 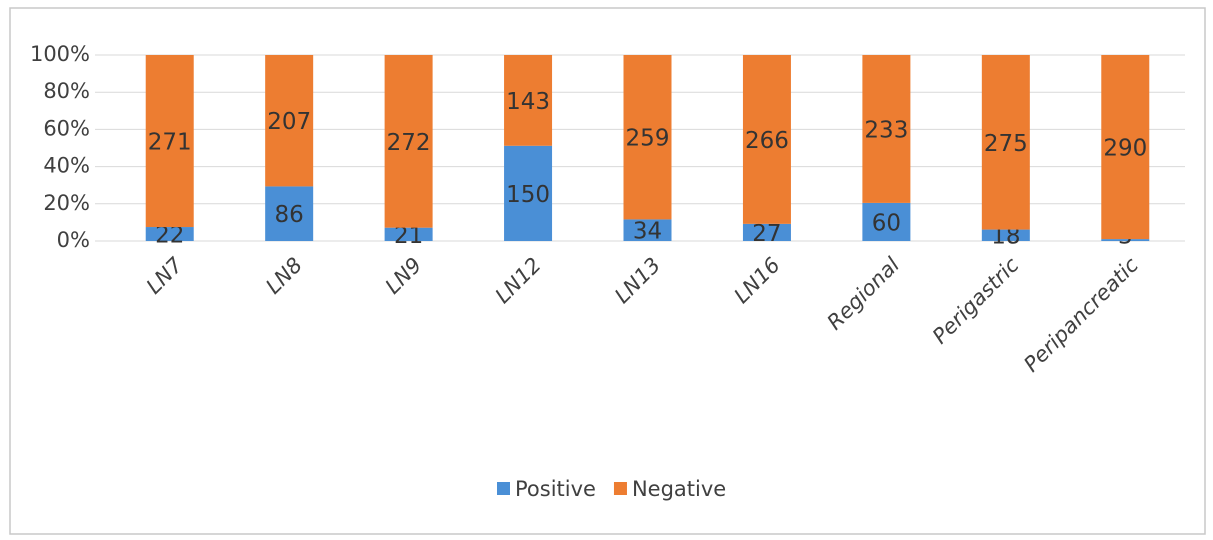 I want to click on data-label: 271, so click(x=170, y=143).